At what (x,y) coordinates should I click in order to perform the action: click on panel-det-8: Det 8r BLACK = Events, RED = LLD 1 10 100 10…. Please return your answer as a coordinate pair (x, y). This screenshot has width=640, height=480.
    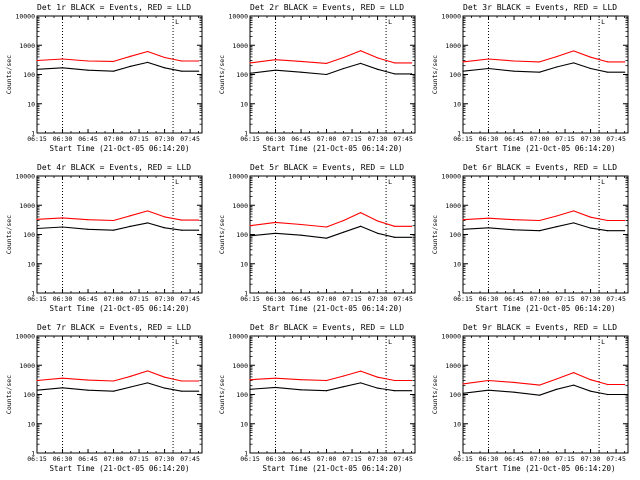
    Looking at the image, I should click on (317, 398).